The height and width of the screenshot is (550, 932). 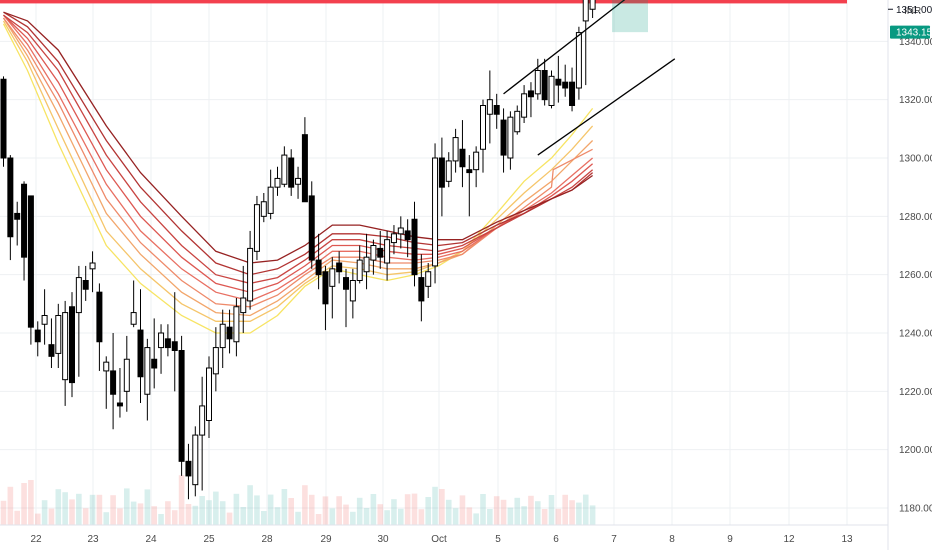 What do you see at coordinates (630, 16) in the screenshot?
I see `target-box` at bounding box center [630, 16].